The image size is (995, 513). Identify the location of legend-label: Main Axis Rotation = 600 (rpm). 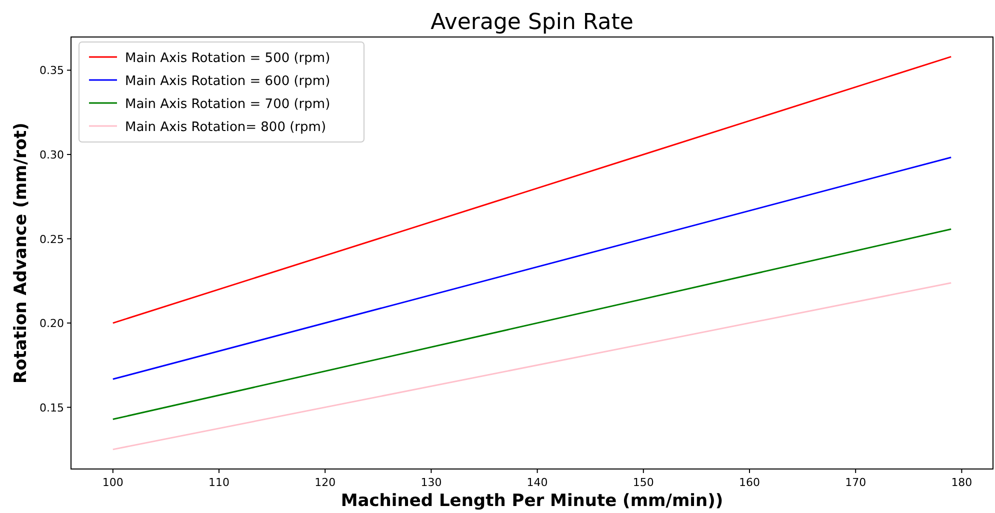
(227, 81).